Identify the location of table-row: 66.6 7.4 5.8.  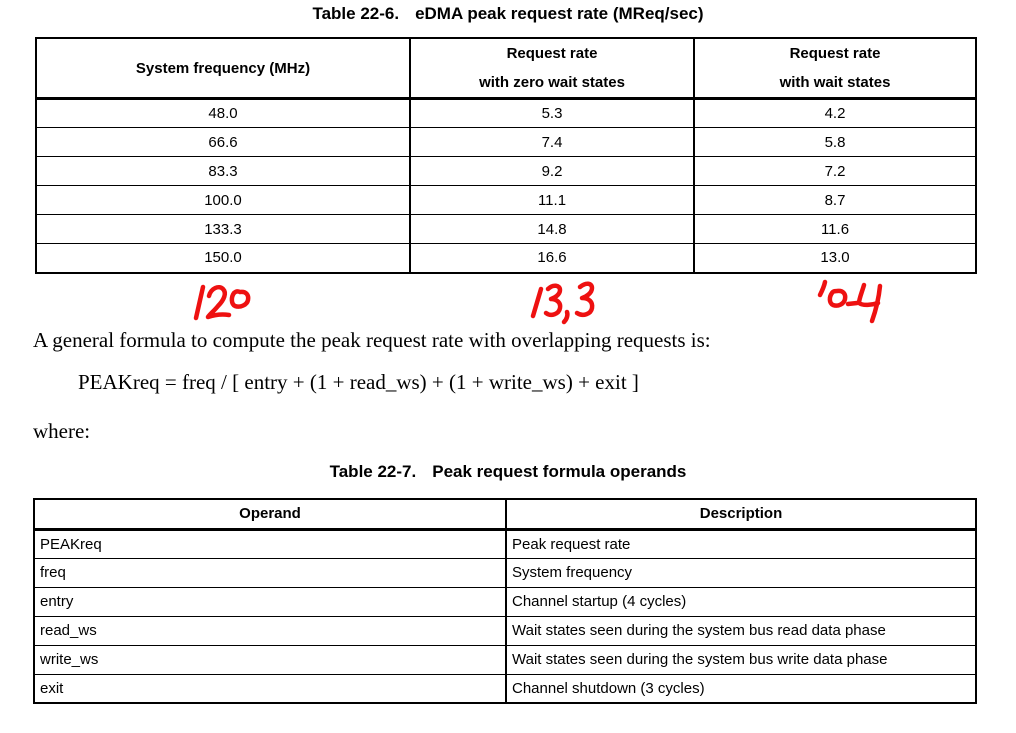
(506, 142).